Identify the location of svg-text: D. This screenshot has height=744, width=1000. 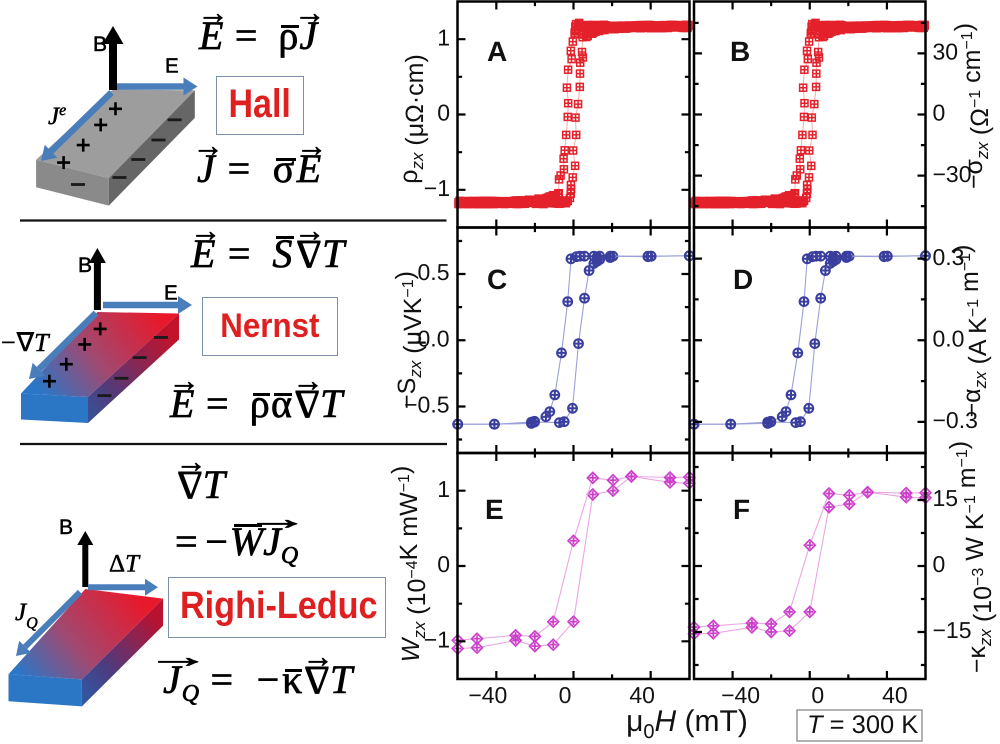
(743, 279).